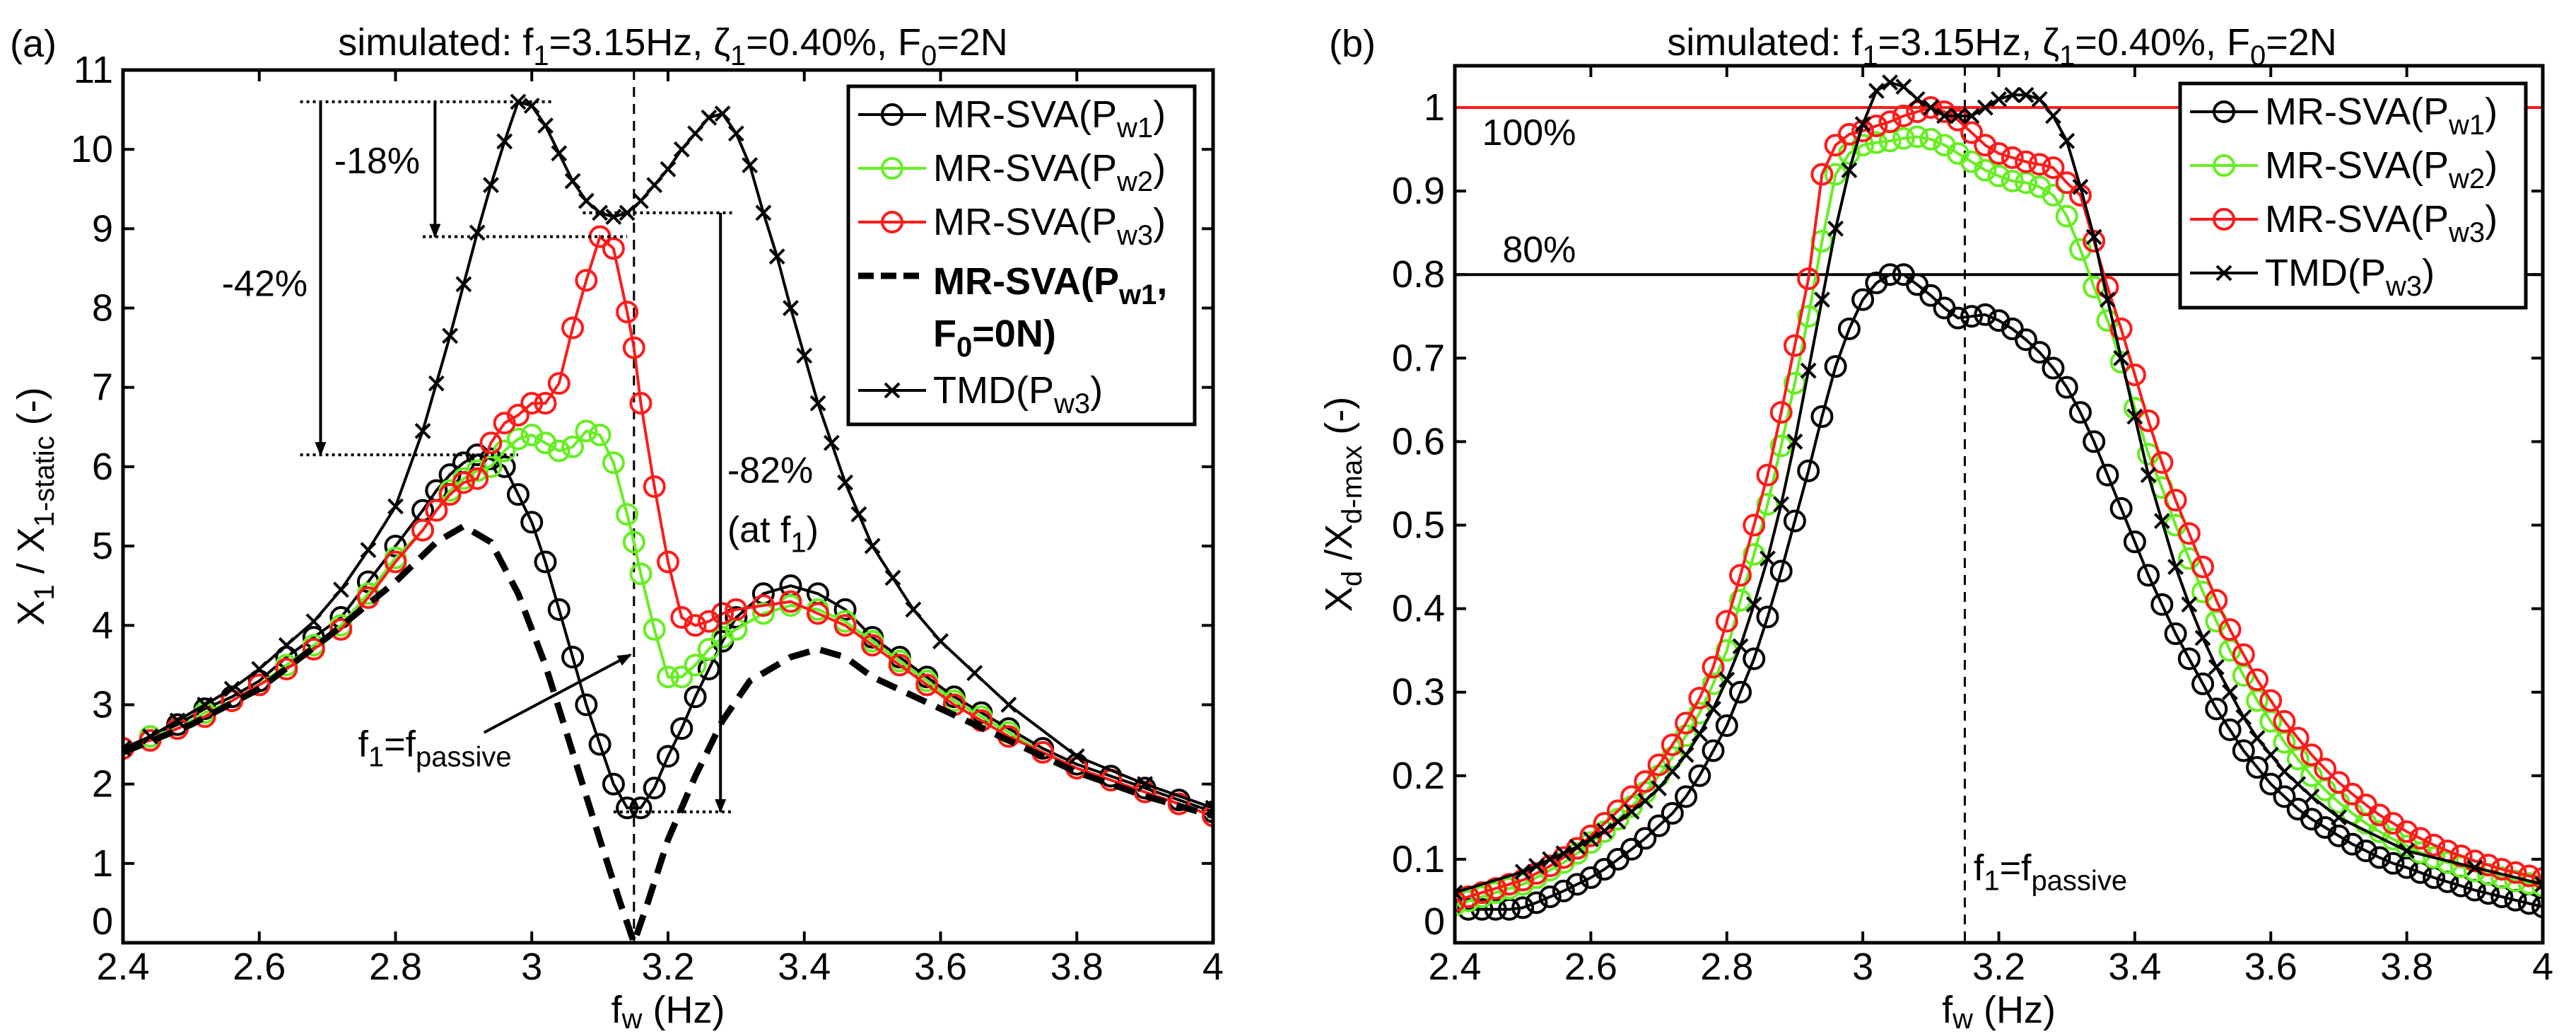 Image resolution: width=2576 pixels, height=1034 pixels. What do you see at coordinates (265, 284) in the screenshot?
I see `annotation-42: -42%` at bounding box center [265, 284].